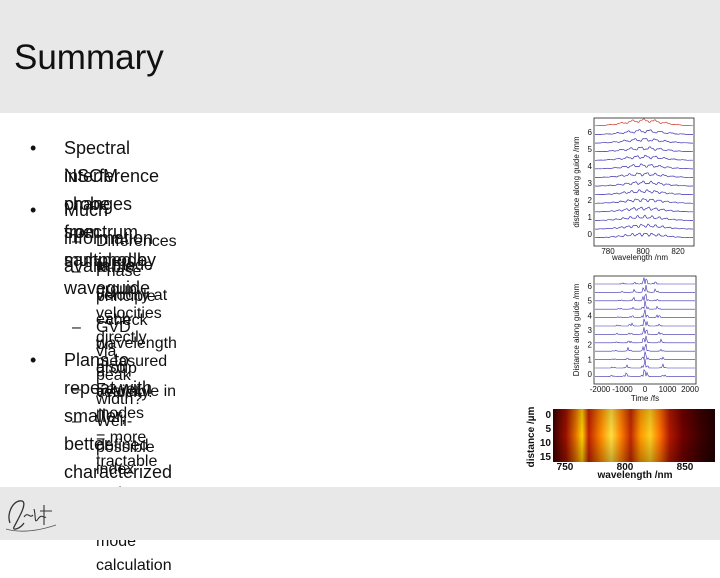  I want to click on x-tick-label: 0, so click(645, 389).